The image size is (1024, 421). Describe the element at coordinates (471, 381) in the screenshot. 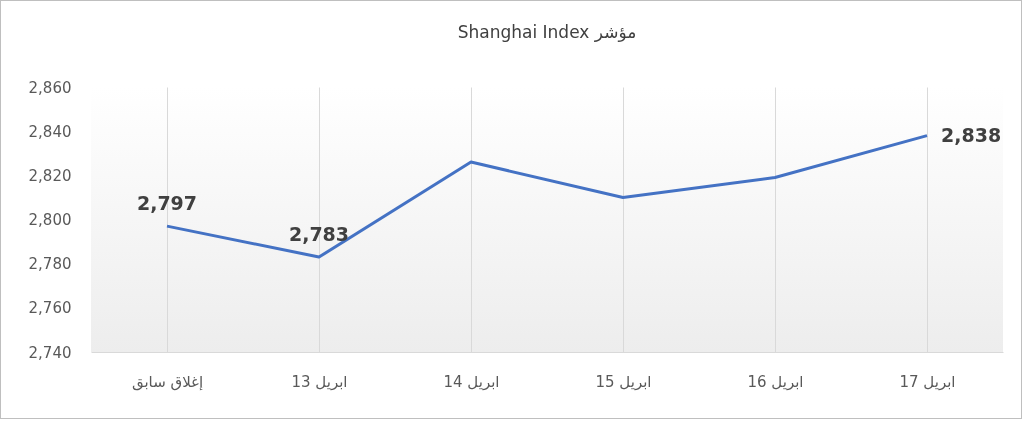

I see `x-tick-label: 14 ابريل` at that location.